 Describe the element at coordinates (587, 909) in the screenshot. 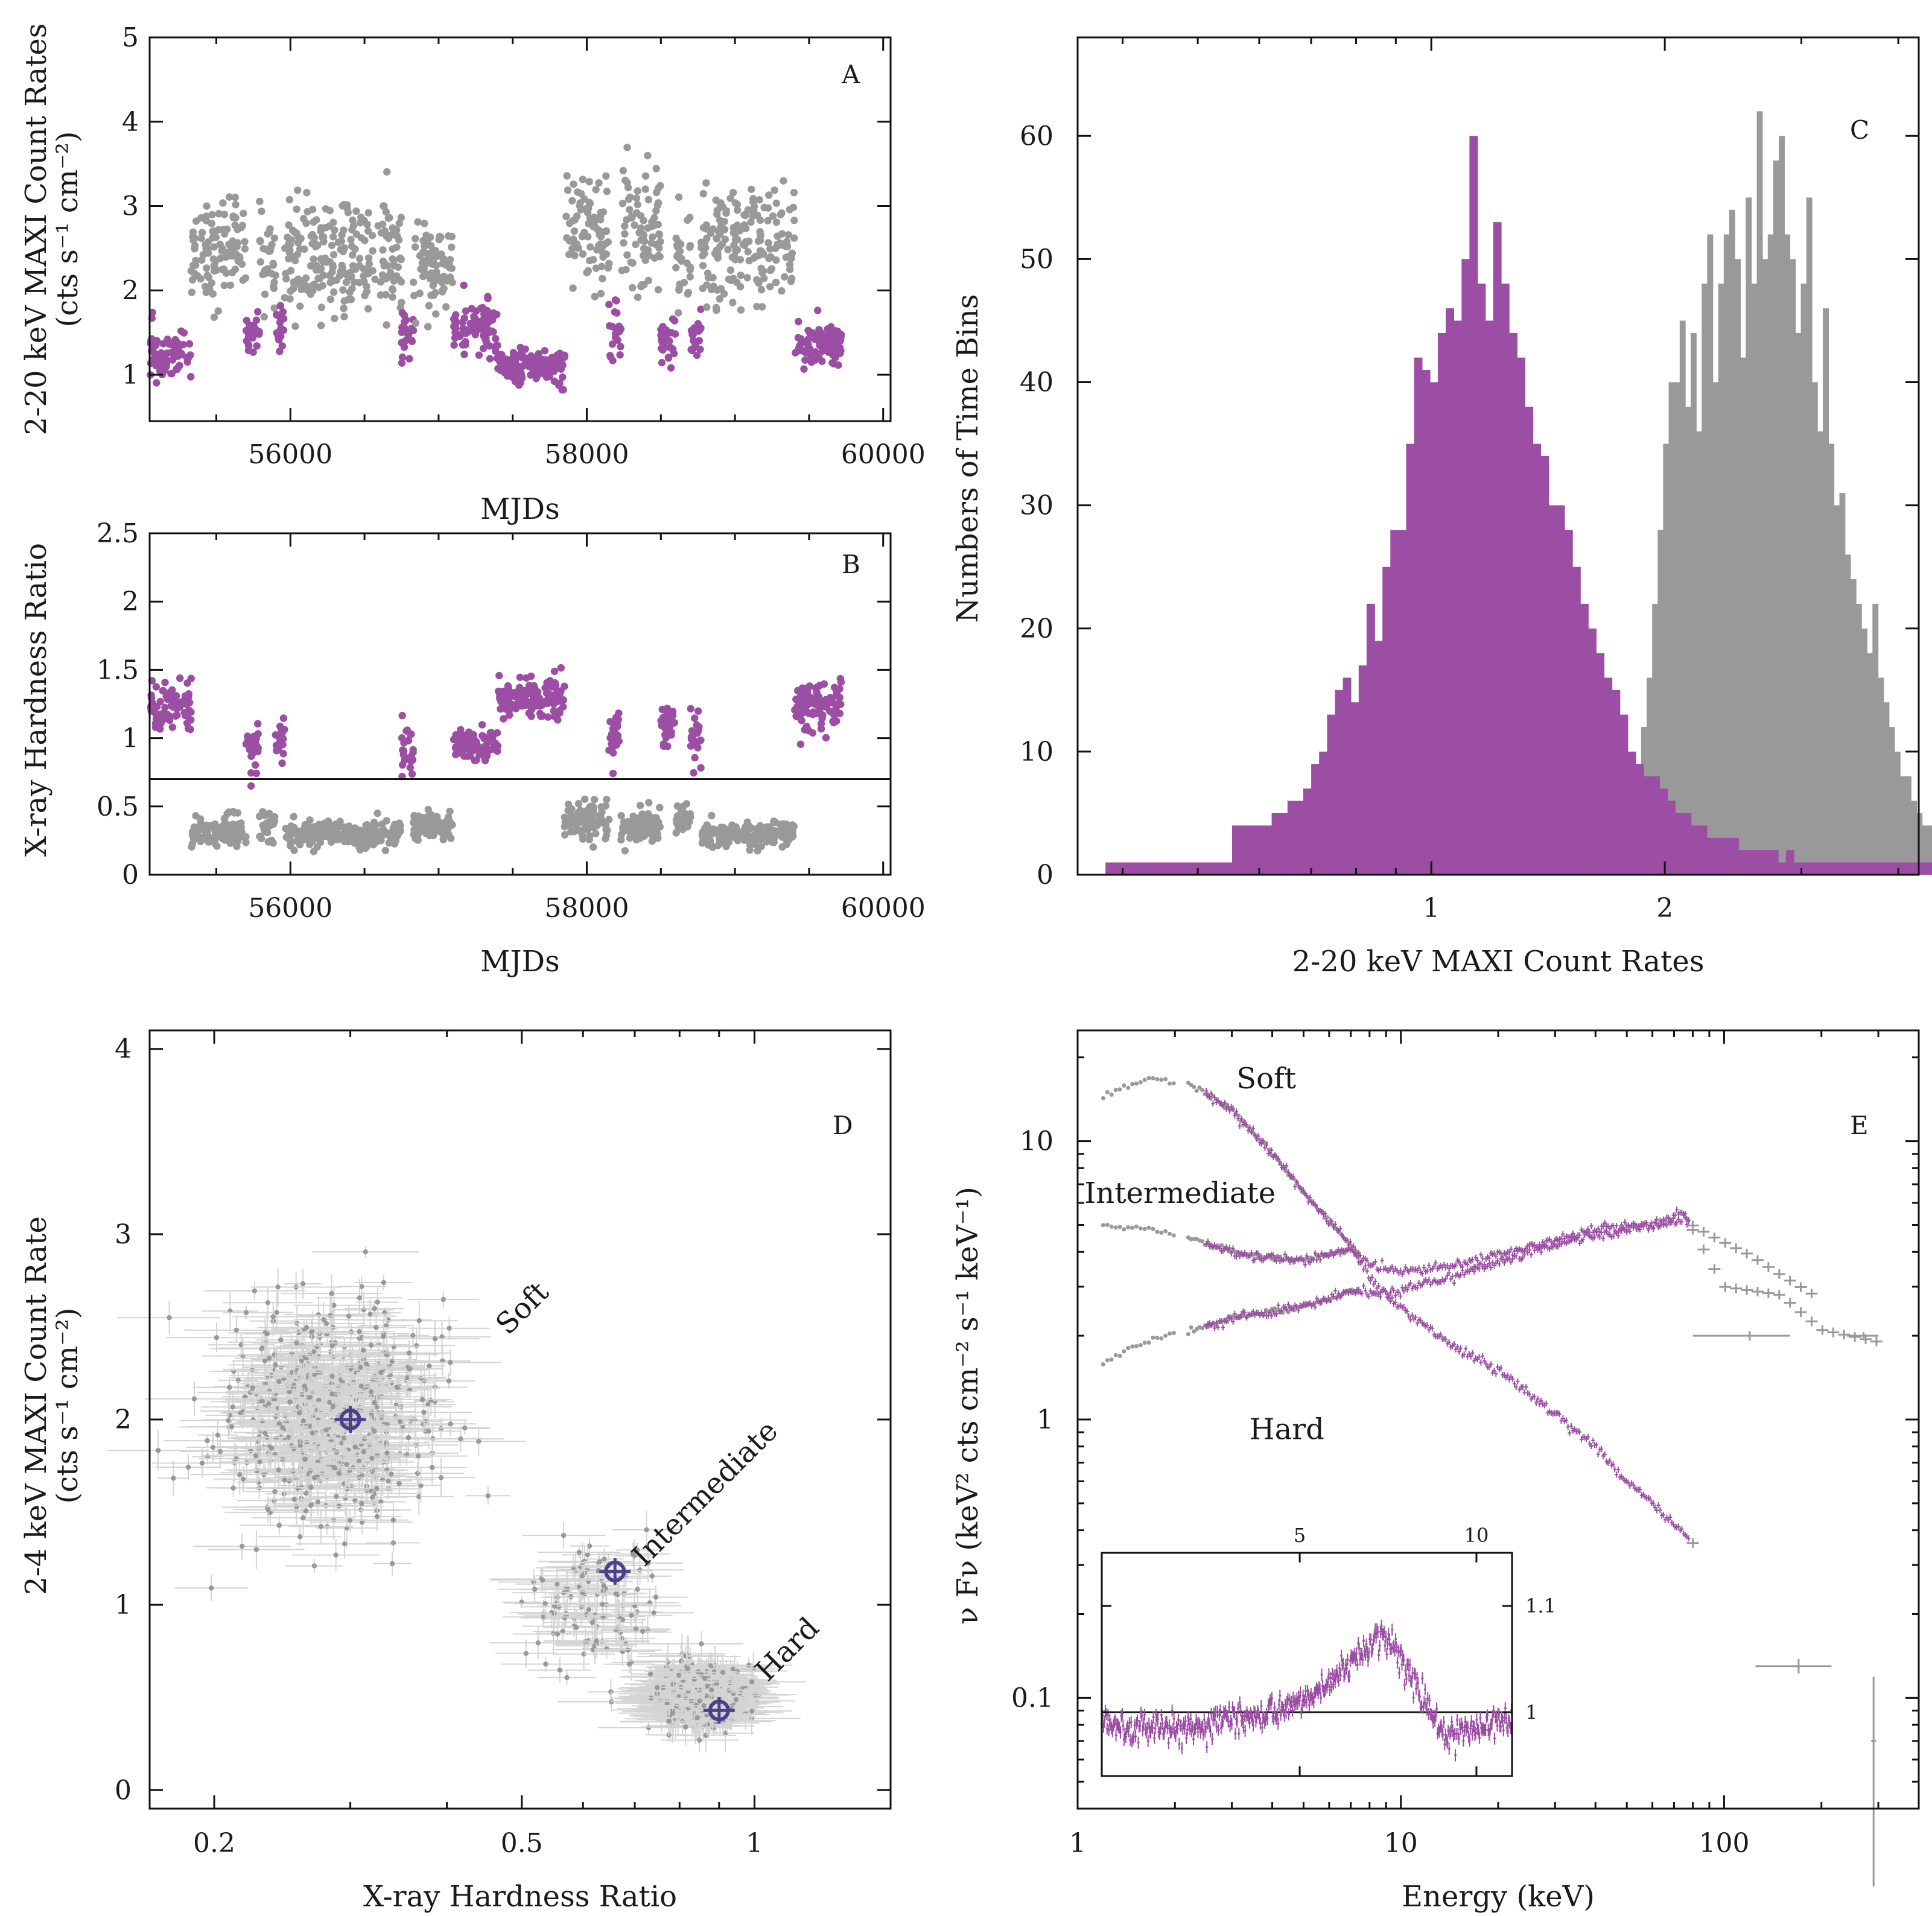

I see `x-tick-label: 58000` at that location.